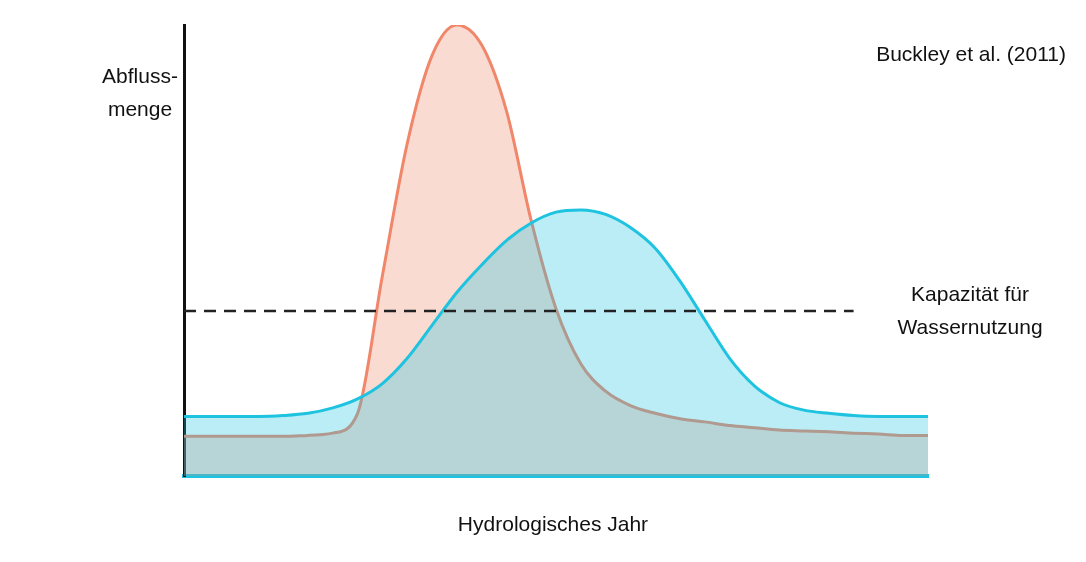 Image resolution: width=1086 pixels, height=562 pixels. Describe the element at coordinates (140, 92) in the screenshot. I see `y-axis-title: Abfluss- menge` at that location.